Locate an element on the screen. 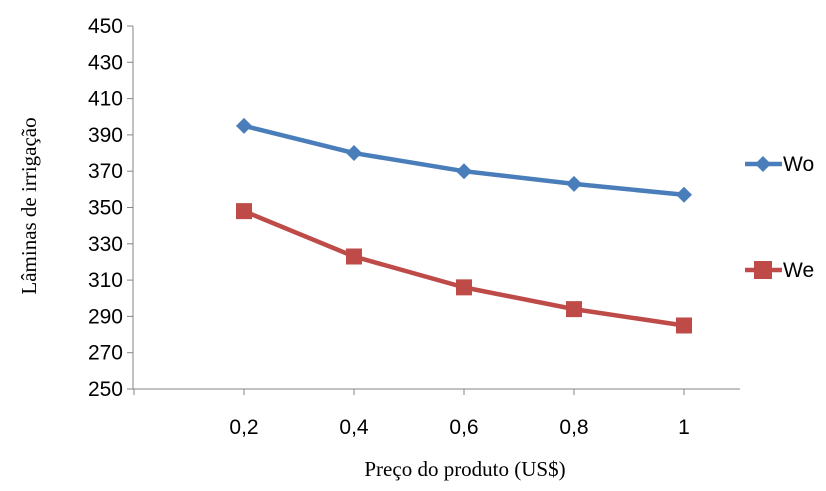 The height and width of the screenshot is (491, 826). x-axis: 0,2 0,4 0,6 0,8 1 is located at coordinates (436, 413).